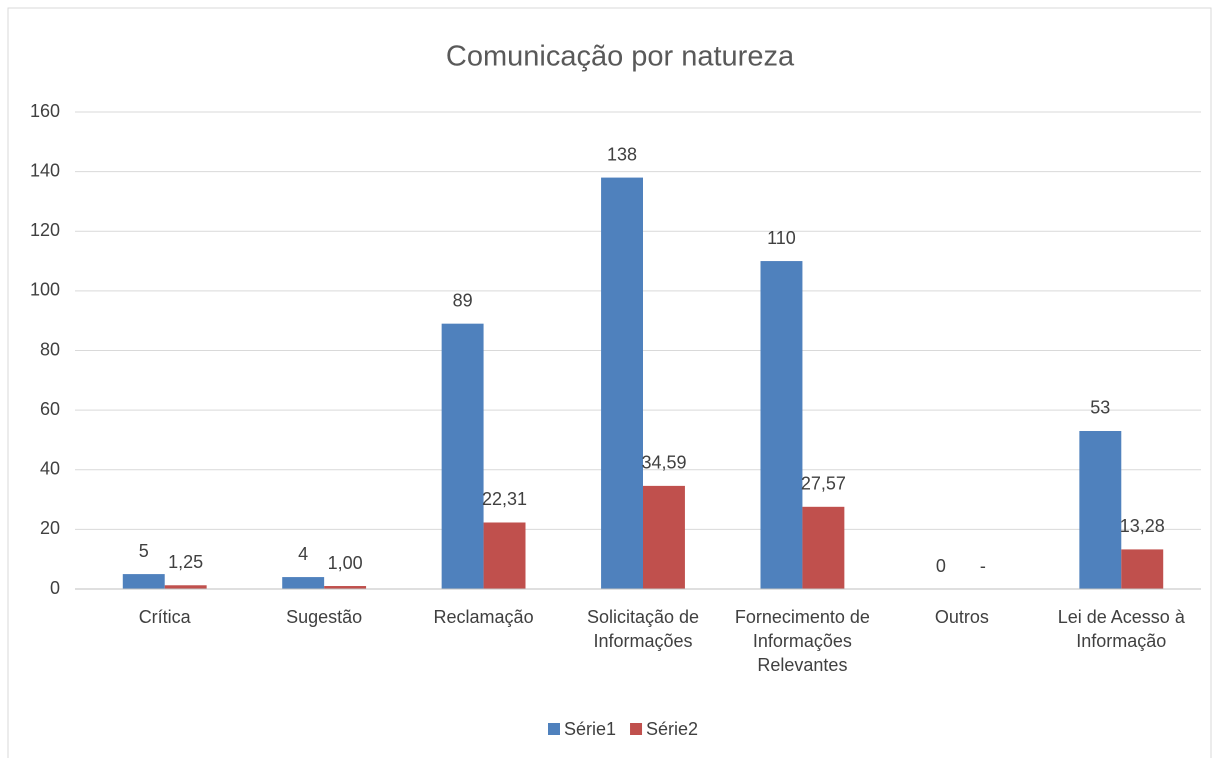  I want to click on y-tick-label: 120, so click(45, 230).